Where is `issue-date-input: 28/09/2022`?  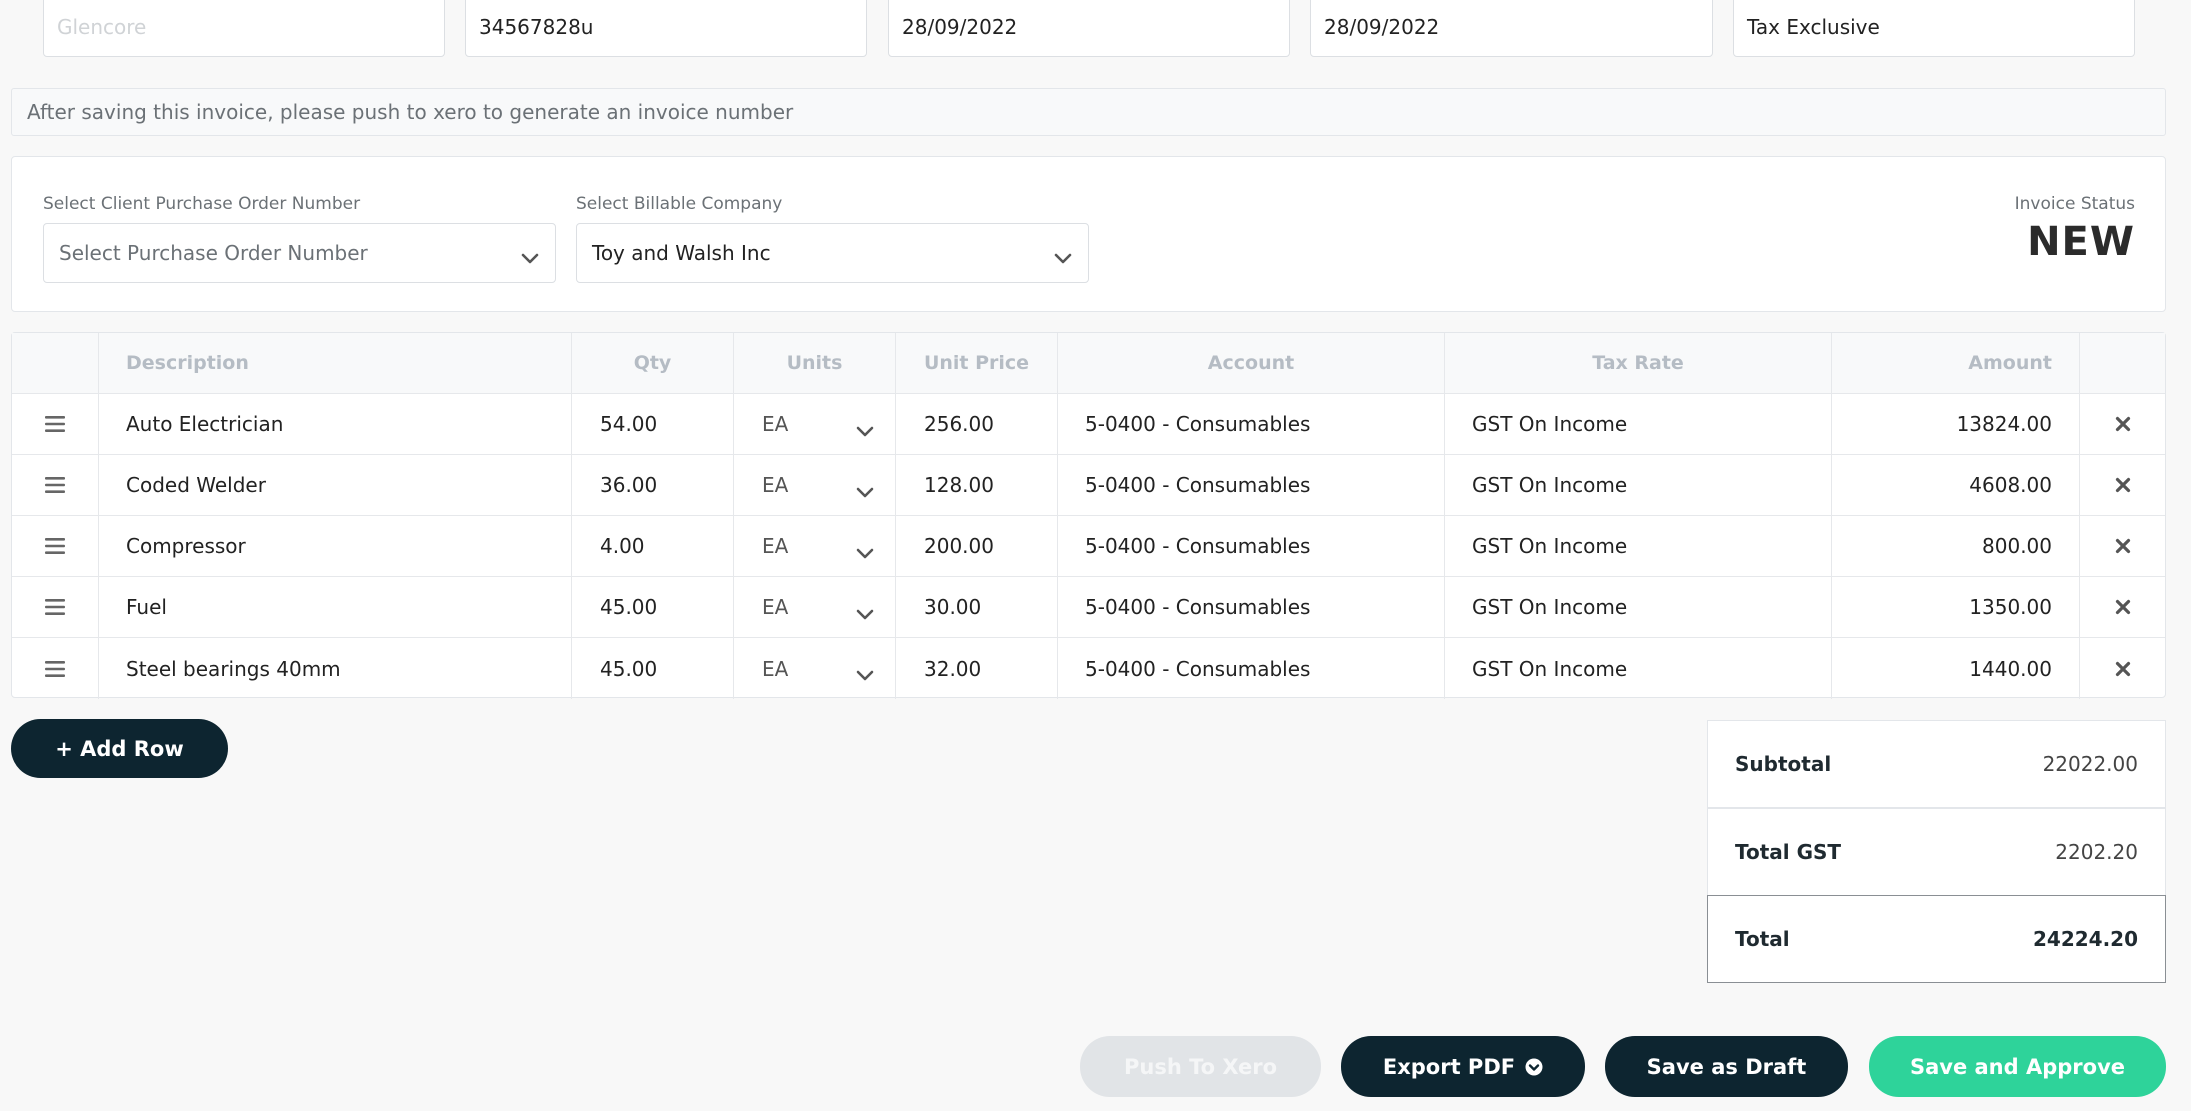 issue-date-input: 28/09/2022 is located at coordinates (1089, 28).